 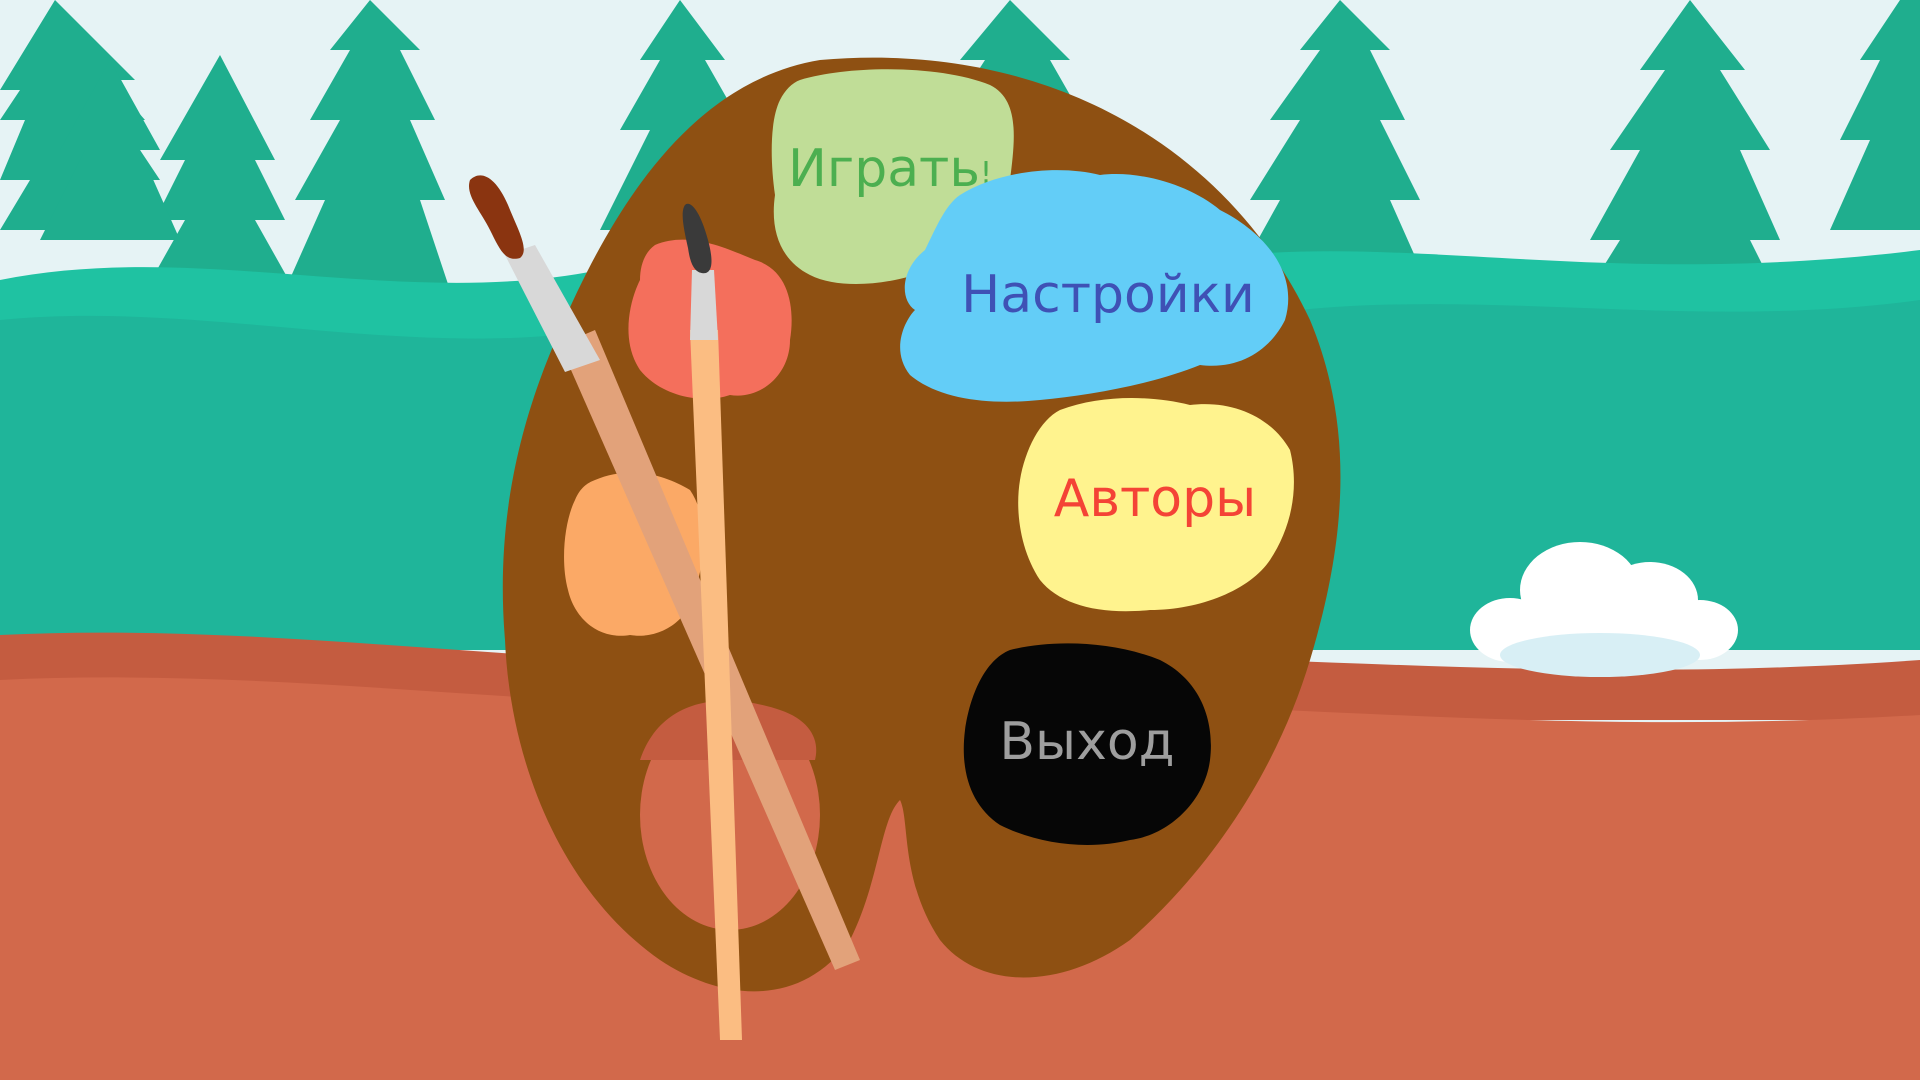 What do you see at coordinates (704, 305) in the screenshot?
I see `paintbrush-vertical-ferrule` at bounding box center [704, 305].